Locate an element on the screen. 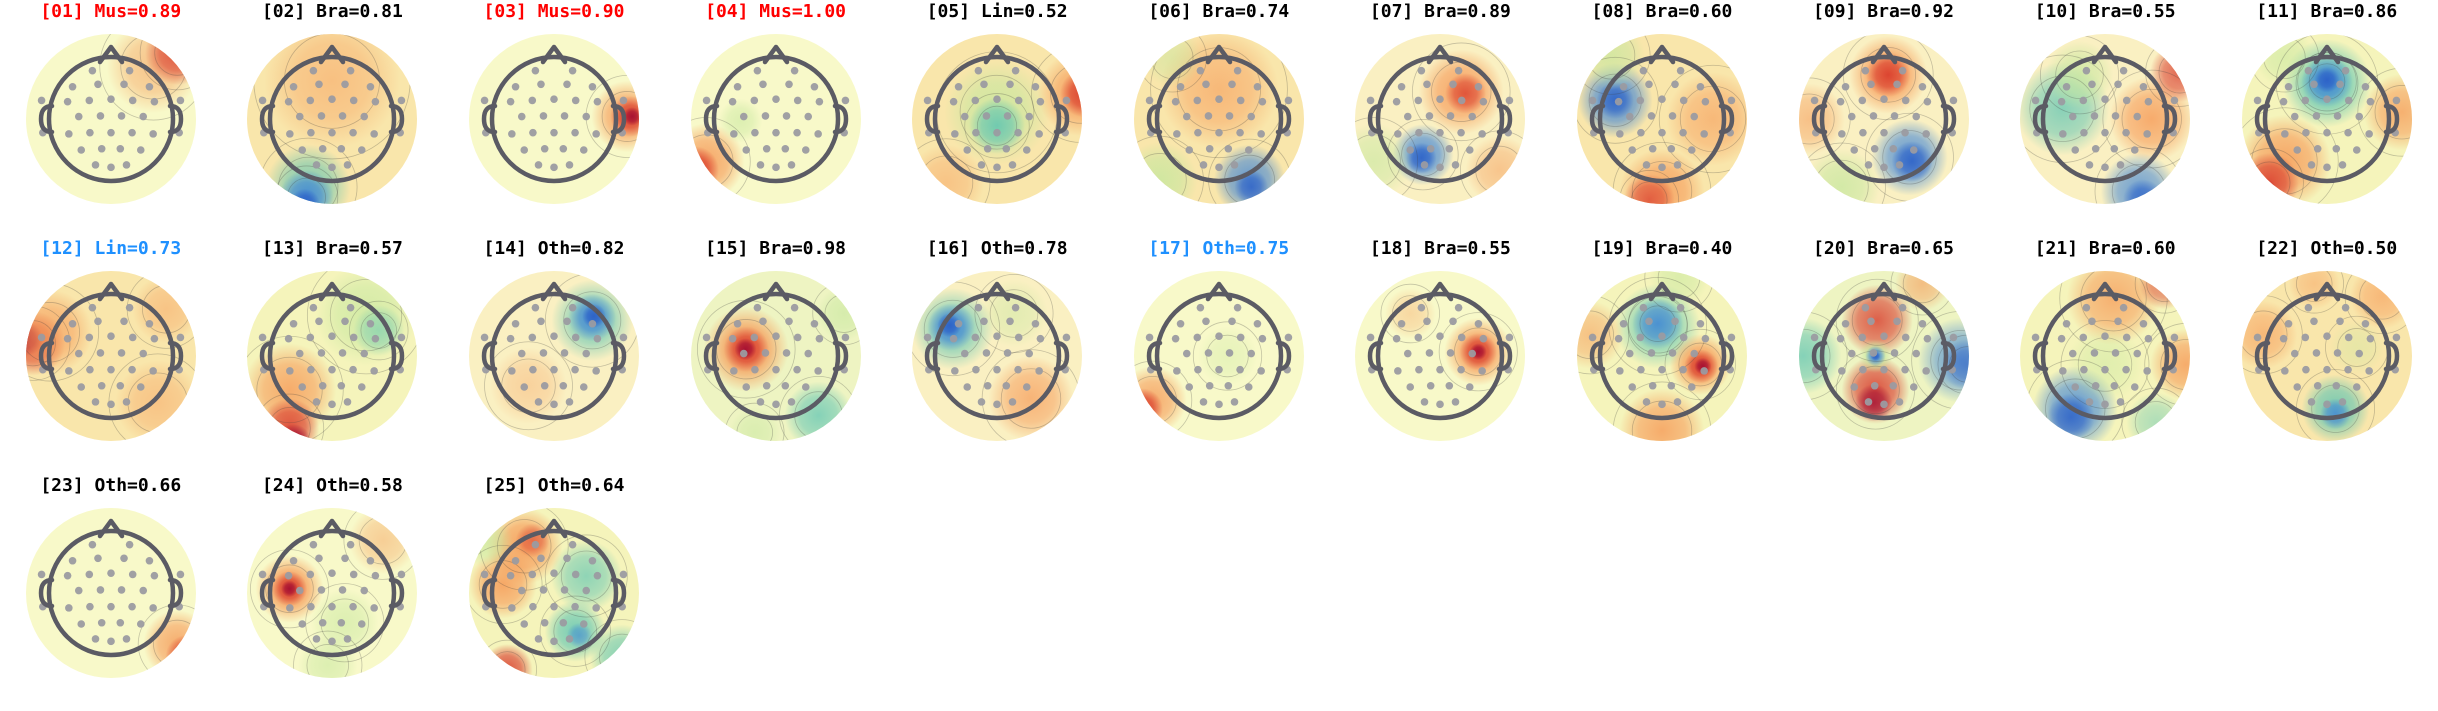 The image size is (2438, 711). component-title: [12] Lin=0.73 is located at coordinates (111, 248).